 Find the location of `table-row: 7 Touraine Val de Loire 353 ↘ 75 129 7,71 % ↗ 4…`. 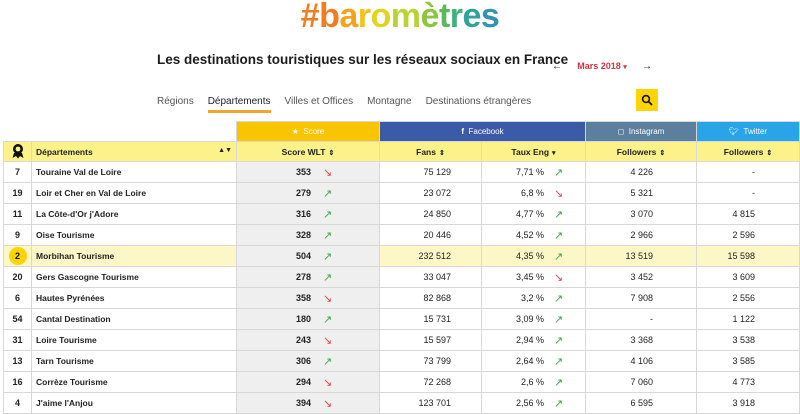

table-row: 7 Touraine Val de Loire 353 ↘ 75 129 7,71 % ↗ 4… is located at coordinates (401, 172).